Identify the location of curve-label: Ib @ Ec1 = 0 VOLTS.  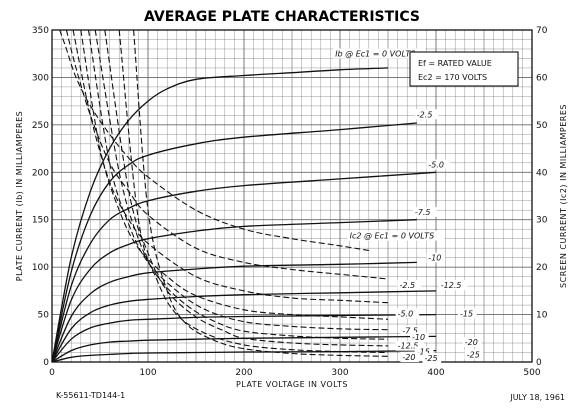
(375, 54).